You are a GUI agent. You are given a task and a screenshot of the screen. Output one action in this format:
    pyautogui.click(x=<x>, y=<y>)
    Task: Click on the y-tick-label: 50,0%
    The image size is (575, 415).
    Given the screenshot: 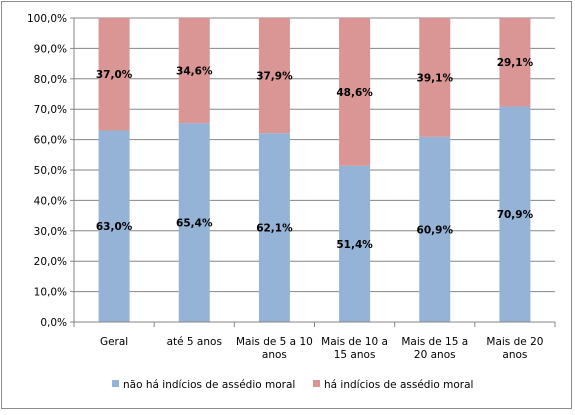 What is the action you would take?
    pyautogui.click(x=50, y=171)
    